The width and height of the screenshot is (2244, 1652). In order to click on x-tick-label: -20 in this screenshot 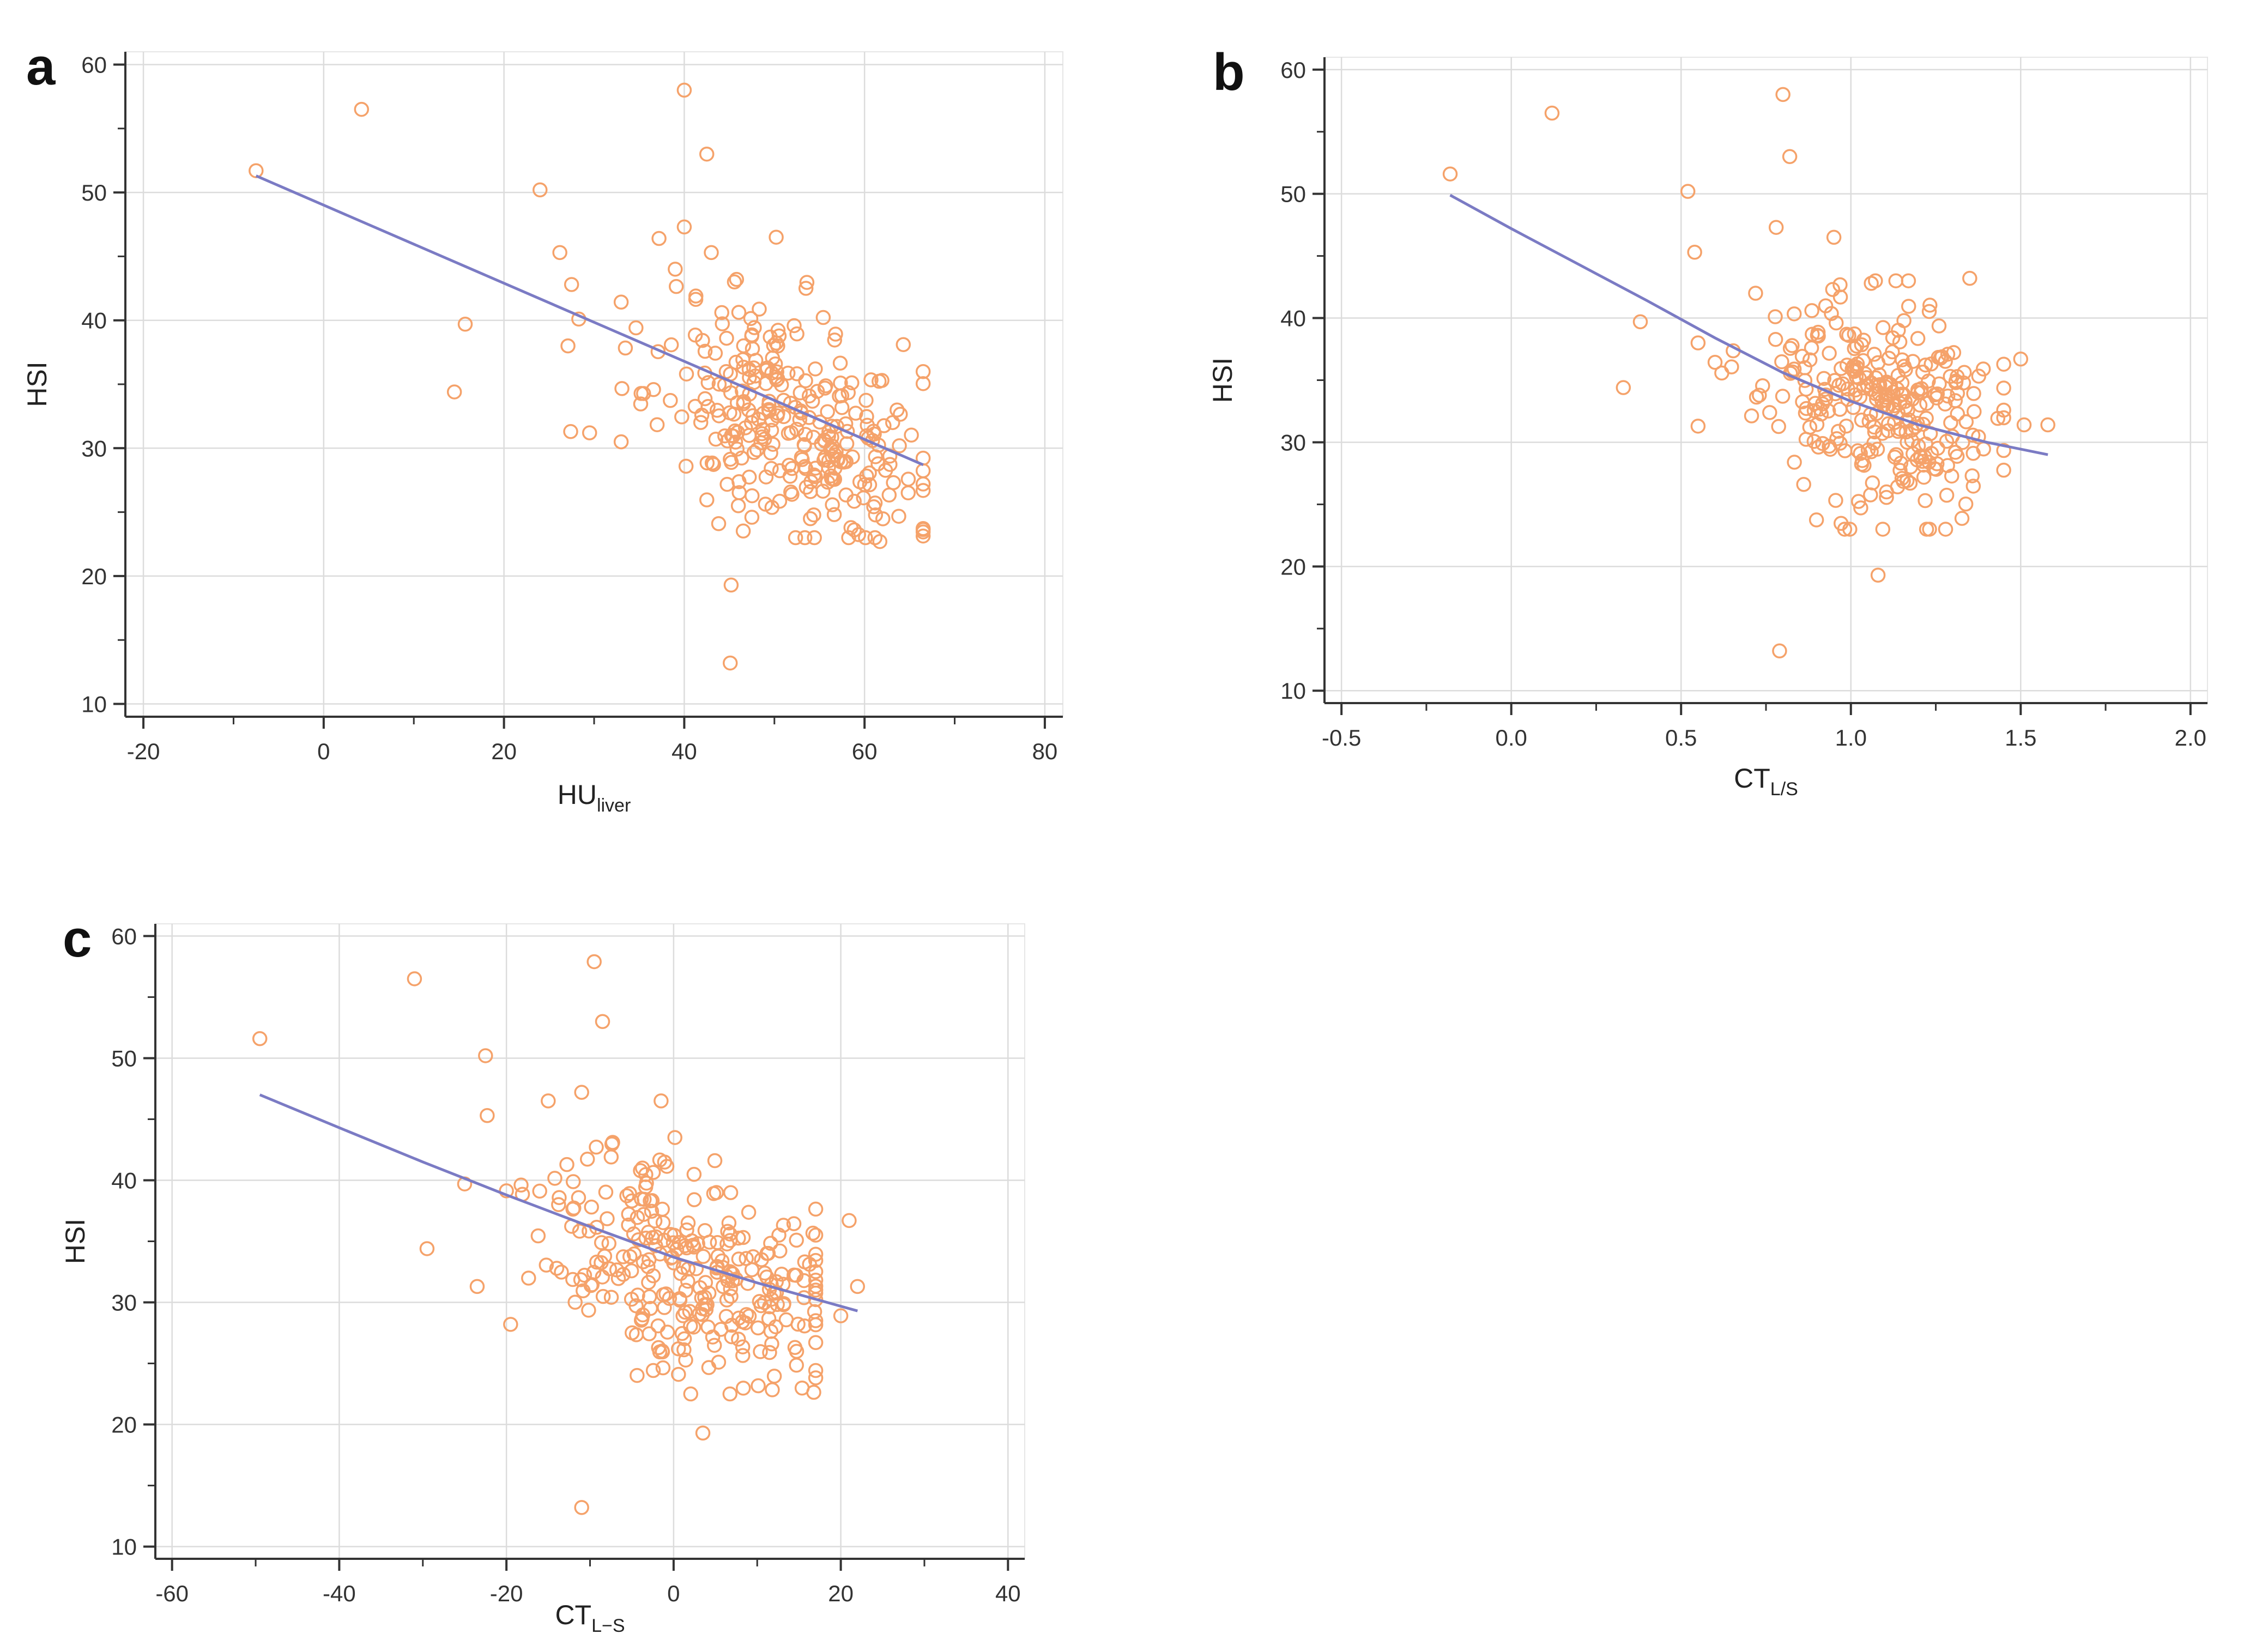, I will do `click(506, 1593)`.